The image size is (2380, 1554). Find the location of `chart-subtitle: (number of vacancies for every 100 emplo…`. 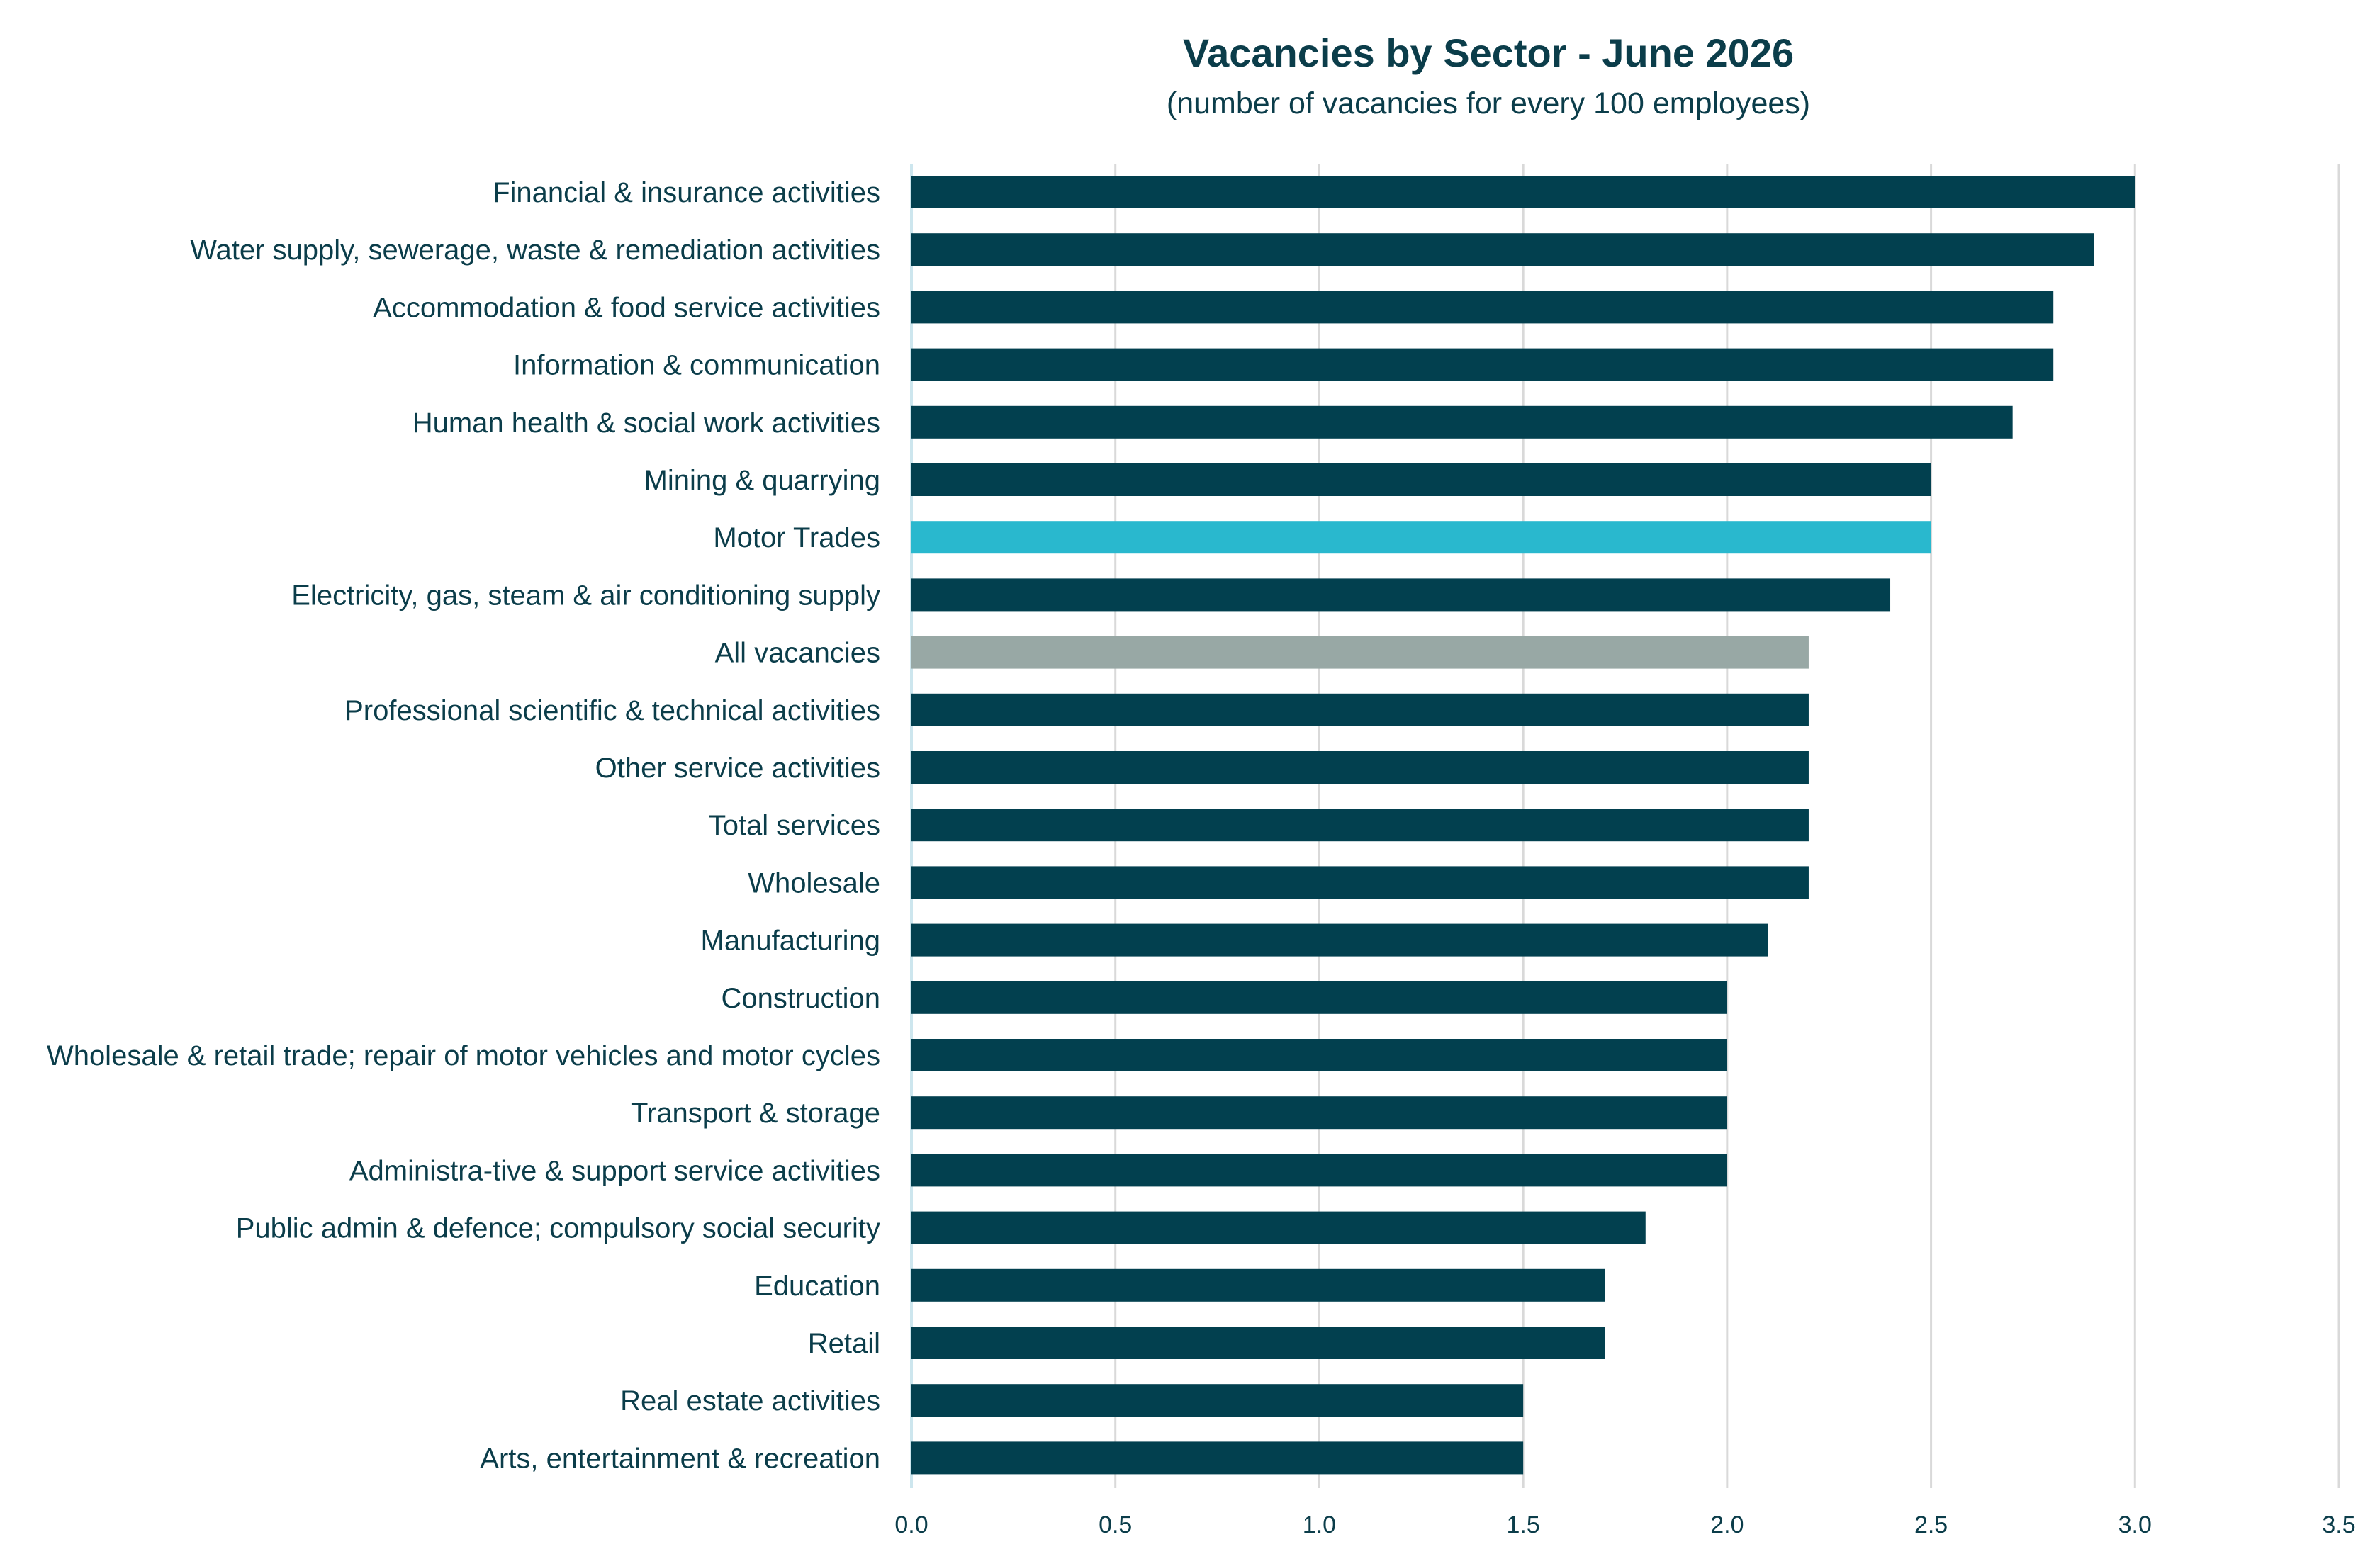

chart-subtitle: (number of vacancies for every 100 emplo… is located at coordinates (1489, 103).